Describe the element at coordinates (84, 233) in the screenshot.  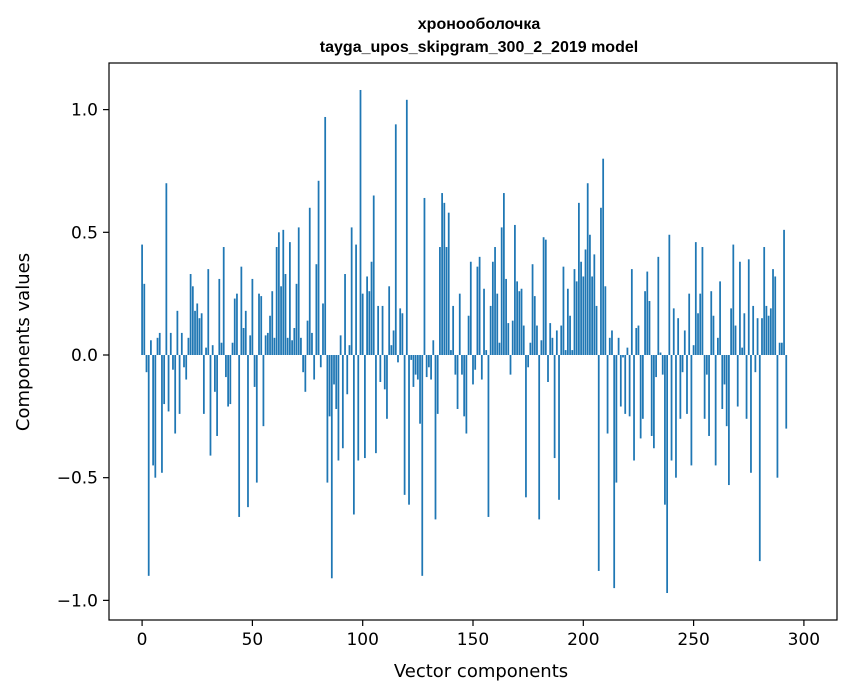
I see `y-tick-label: 0.5` at that location.